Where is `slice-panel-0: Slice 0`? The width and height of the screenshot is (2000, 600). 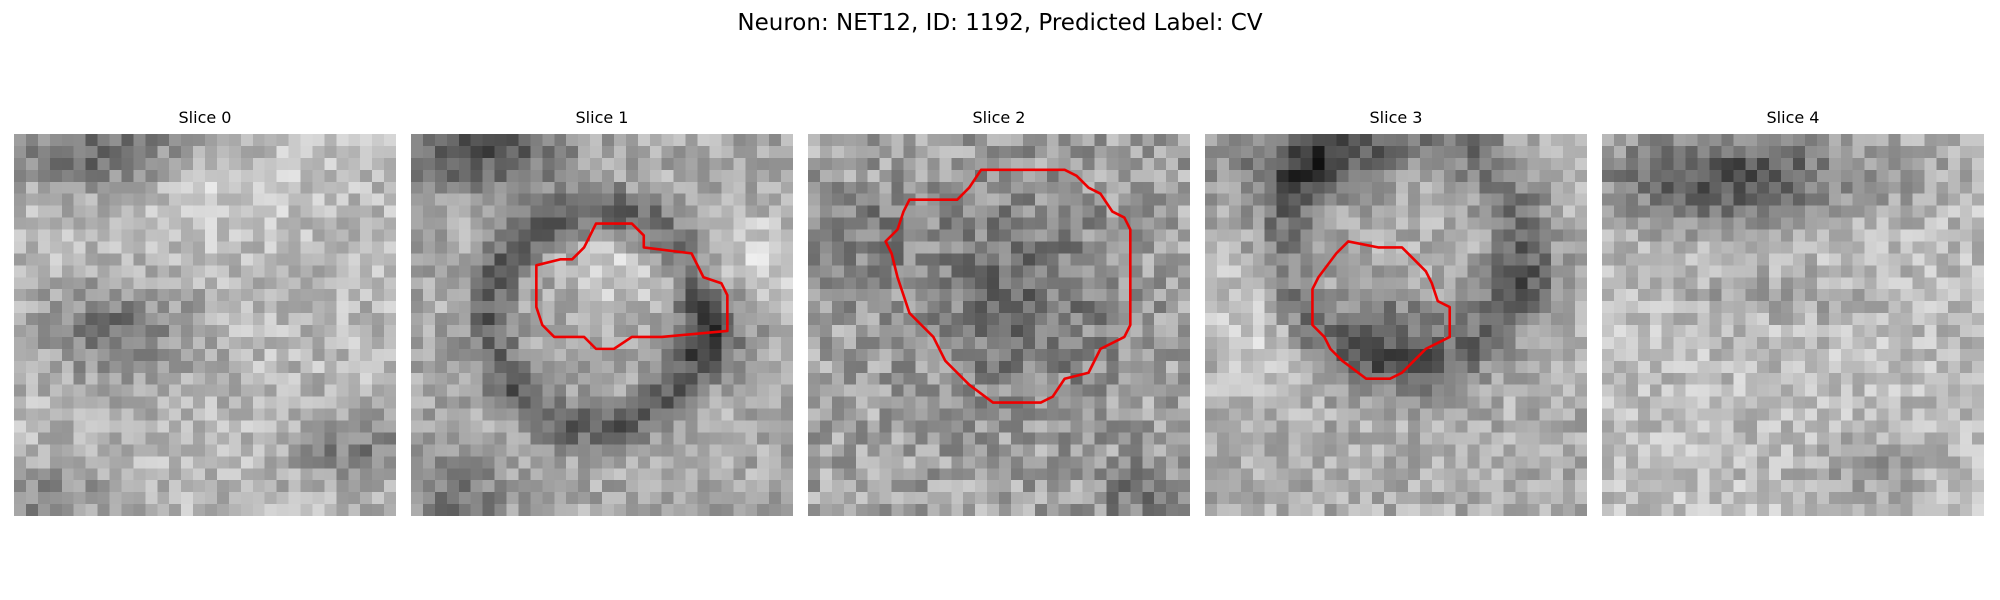
slice-panel-0: Slice 0 is located at coordinates (205, 312).